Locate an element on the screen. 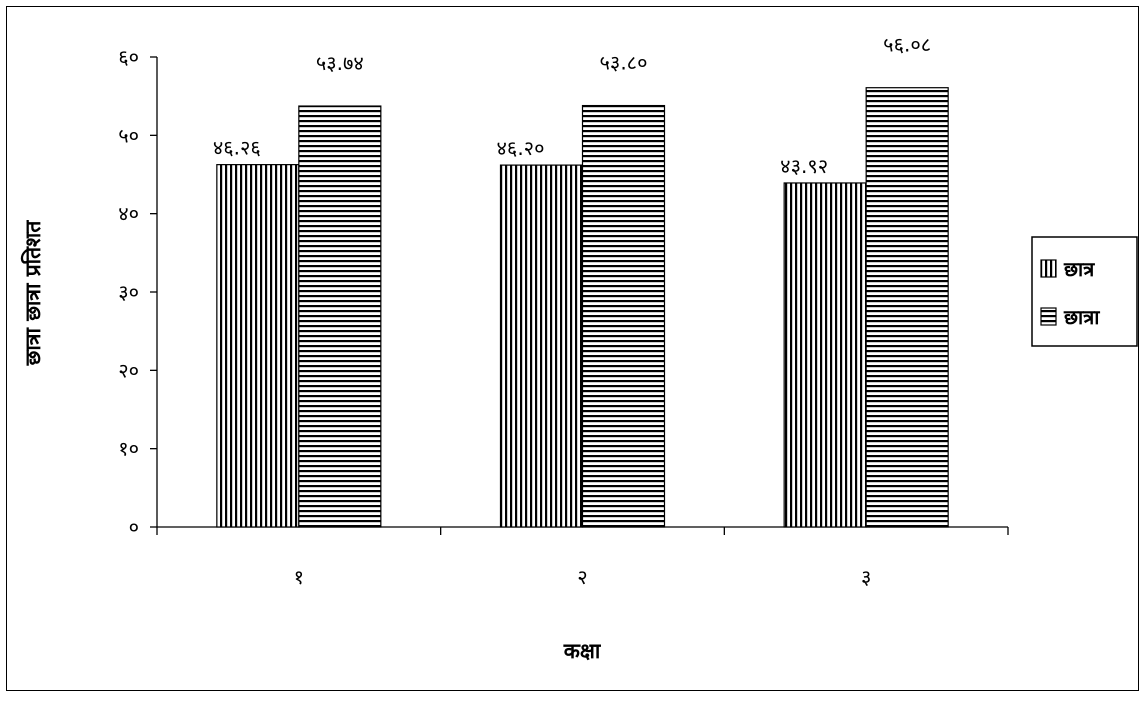  legend: छात्र छात्रा is located at coordinates (1084, 291).